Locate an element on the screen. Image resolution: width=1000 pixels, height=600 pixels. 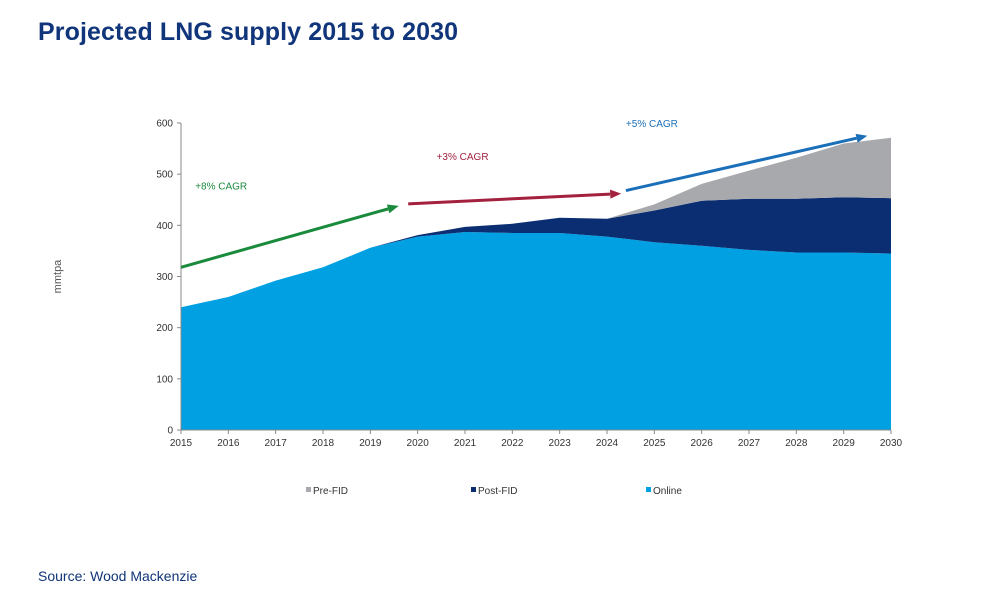
y-tick-label: 300 is located at coordinates (164, 277).